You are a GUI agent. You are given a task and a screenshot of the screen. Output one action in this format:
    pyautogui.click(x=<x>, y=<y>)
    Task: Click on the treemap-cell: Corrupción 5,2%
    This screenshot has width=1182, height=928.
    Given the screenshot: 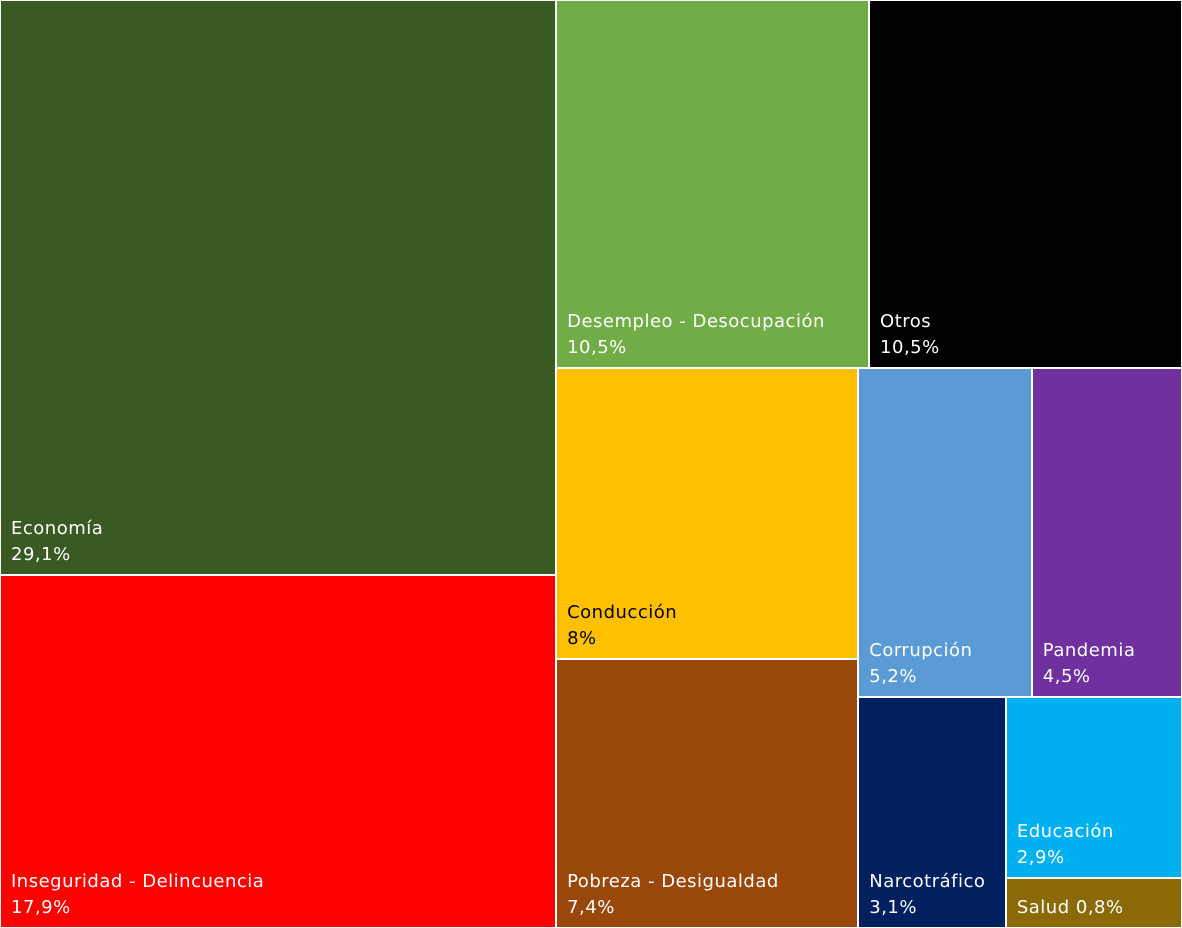 What is the action you would take?
    pyautogui.click(x=945, y=533)
    